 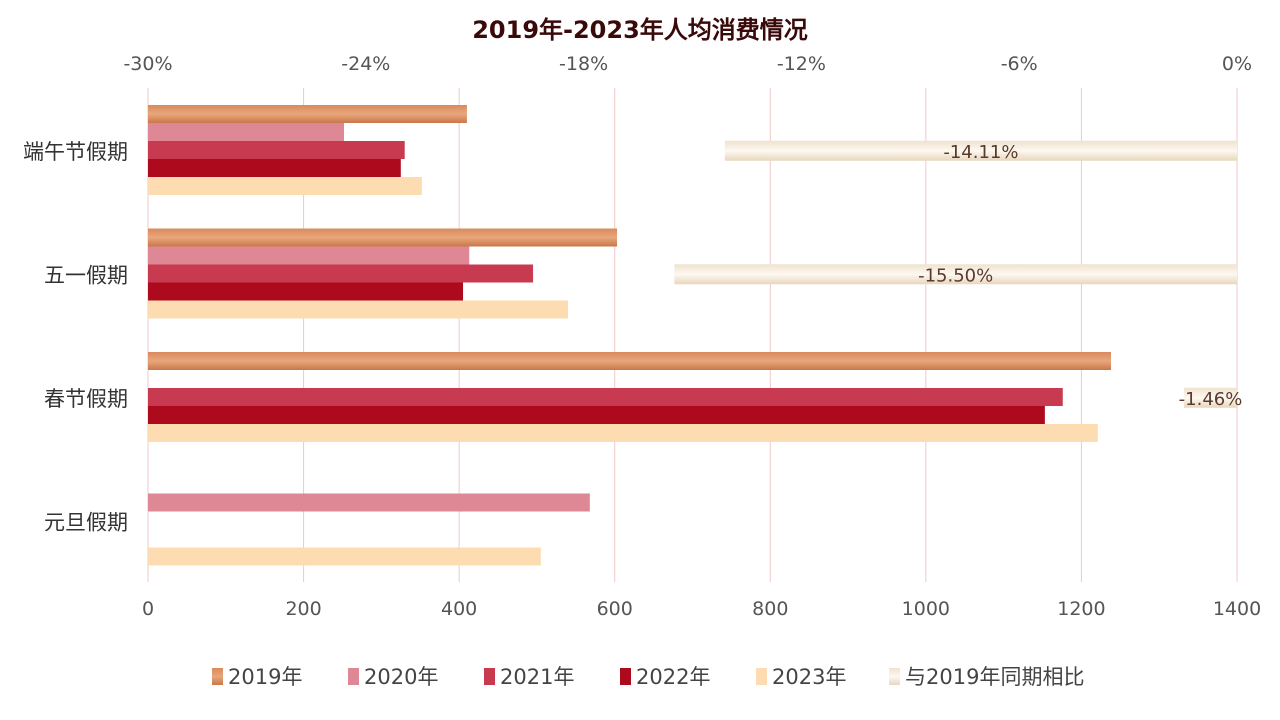 What do you see at coordinates (770, 609) in the screenshot?
I see `x-tick-label: 800` at bounding box center [770, 609].